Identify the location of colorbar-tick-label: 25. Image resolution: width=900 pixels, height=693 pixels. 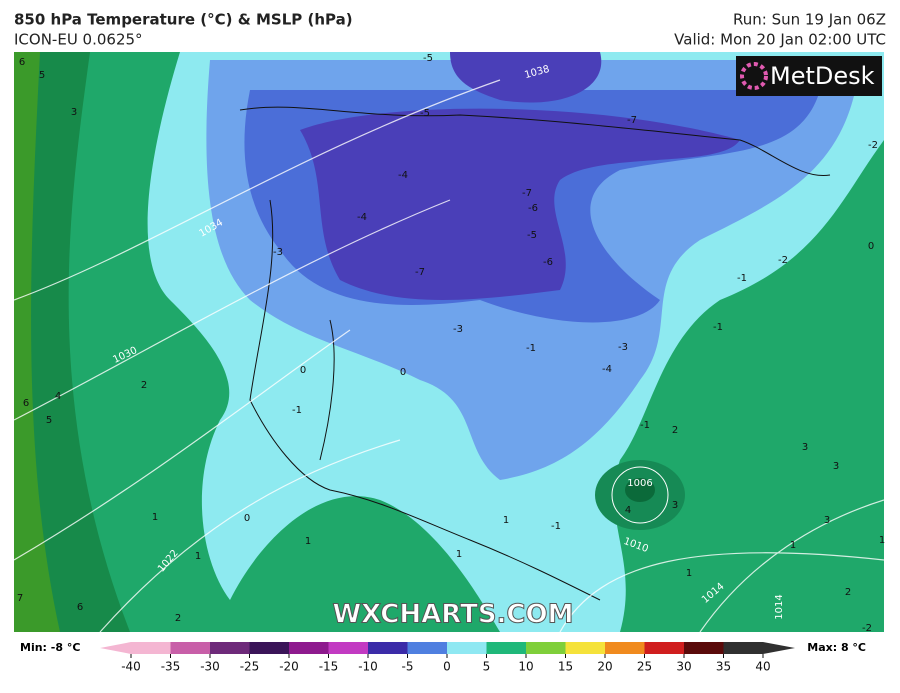
(644, 667).